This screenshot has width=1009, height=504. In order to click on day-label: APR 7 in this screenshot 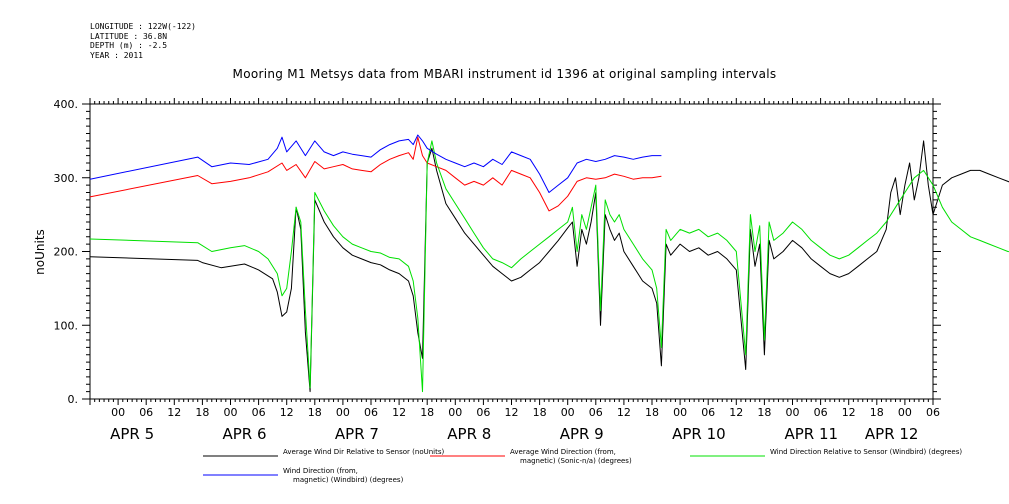, I will do `click(357, 434)`.